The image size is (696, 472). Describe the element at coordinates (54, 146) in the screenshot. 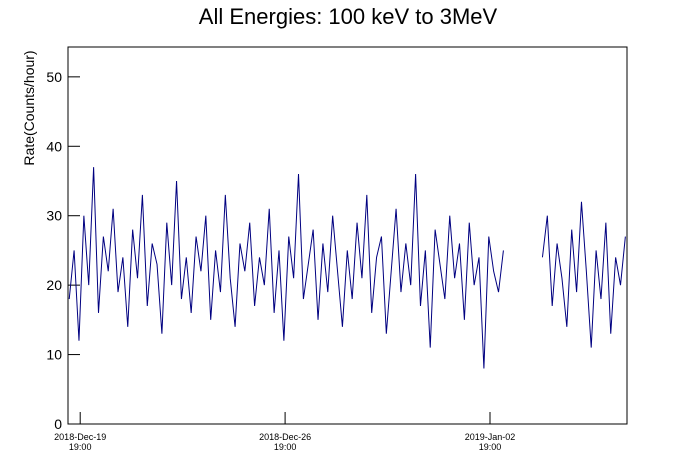

I see `y-tick-label: 40` at that location.